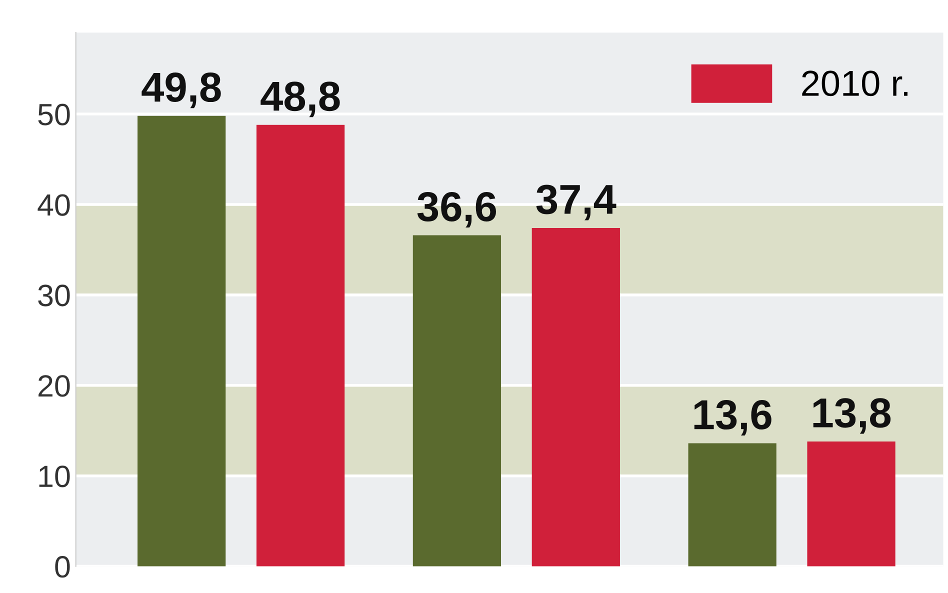 This screenshot has width=948, height=593. I want to click on y-tick-label: 0, so click(62, 567).